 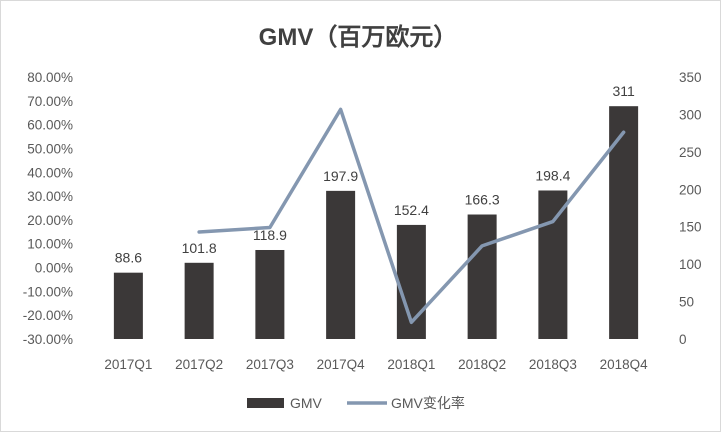 What do you see at coordinates (356, 403) in the screenshot?
I see `legend: GMV GMV变化率` at bounding box center [356, 403].